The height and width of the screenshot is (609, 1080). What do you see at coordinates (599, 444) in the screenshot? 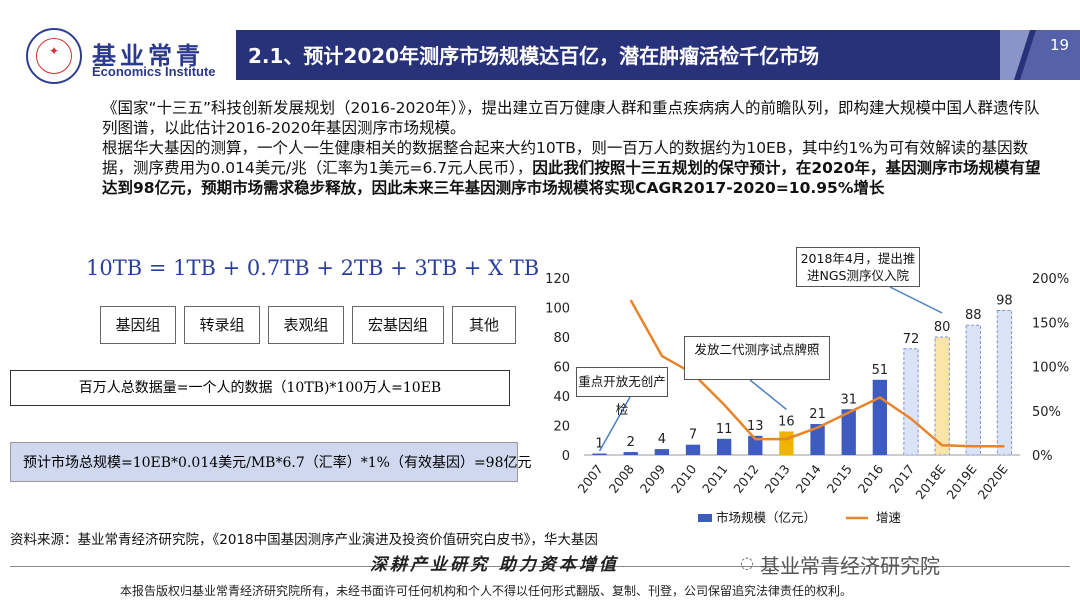
I see `bar-value-label: 1` at bounding box center [599, 444].